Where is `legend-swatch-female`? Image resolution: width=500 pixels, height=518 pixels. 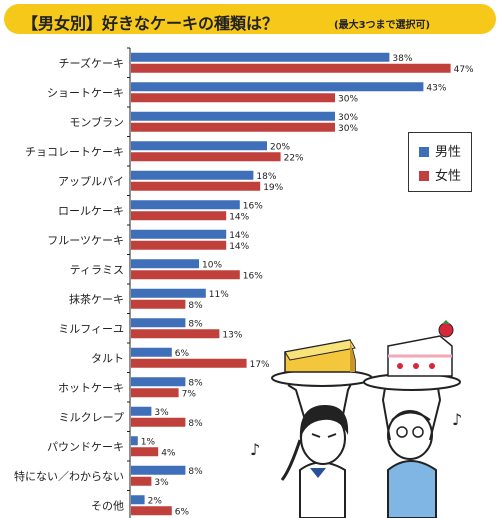
legend-swatch-female is located at coordinates (424, 176).